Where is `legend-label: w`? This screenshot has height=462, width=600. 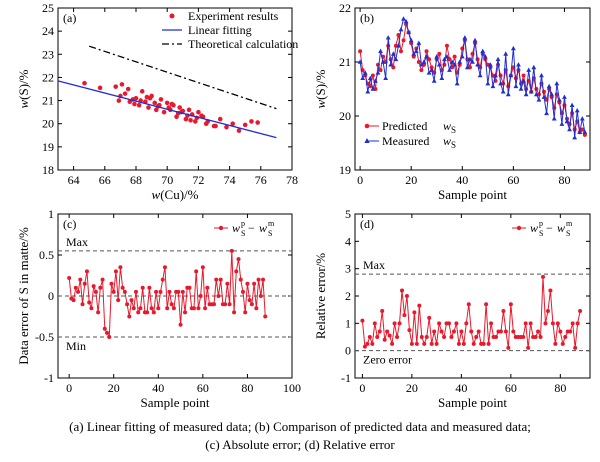 legend-label: w is located at coordinates (236, 228).